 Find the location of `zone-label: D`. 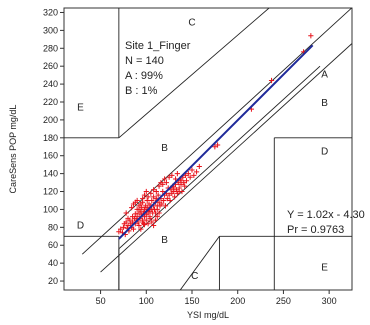

zone-label: D is located at coordinates (80, 226).